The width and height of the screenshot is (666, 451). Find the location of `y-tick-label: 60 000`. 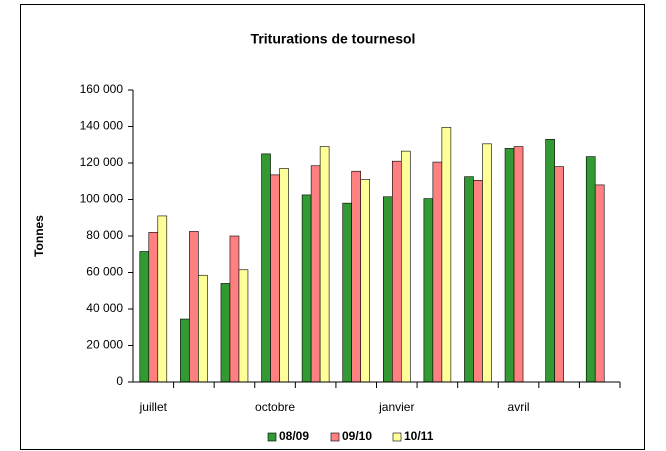

y-tick-label: 60 000 is located at coordinates (104, 272).